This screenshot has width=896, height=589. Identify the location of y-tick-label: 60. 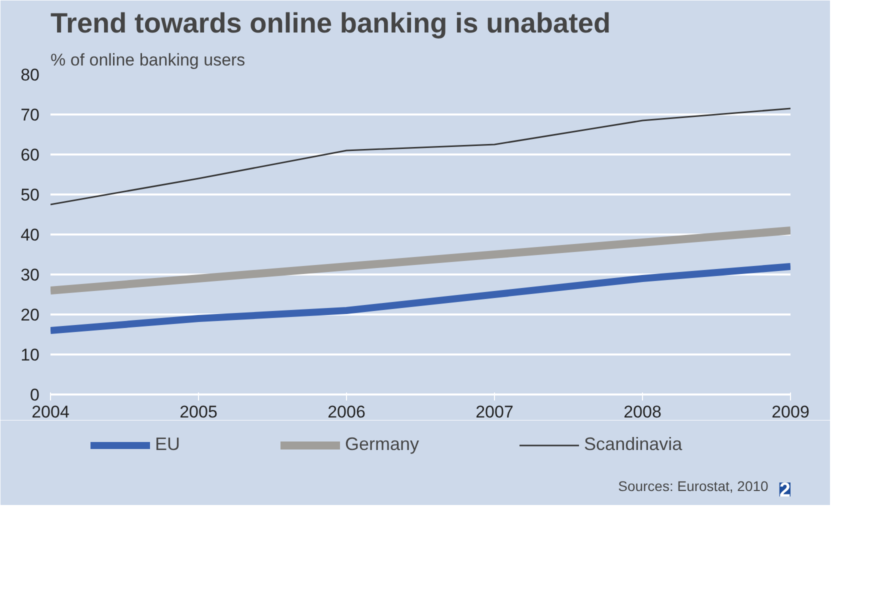
(30, 155).